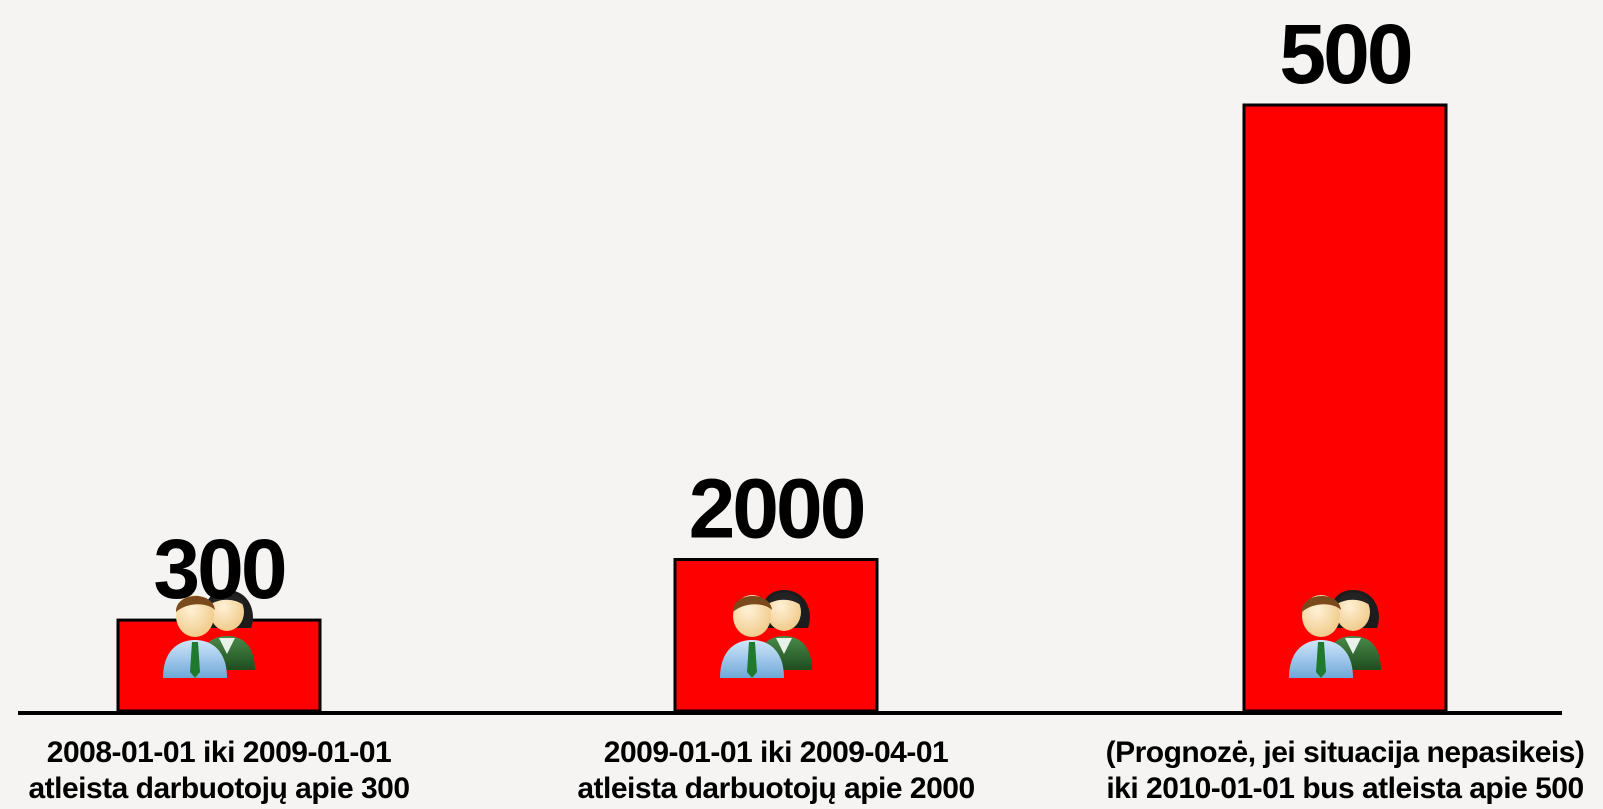  I want to click on bar, so click(776, 635).